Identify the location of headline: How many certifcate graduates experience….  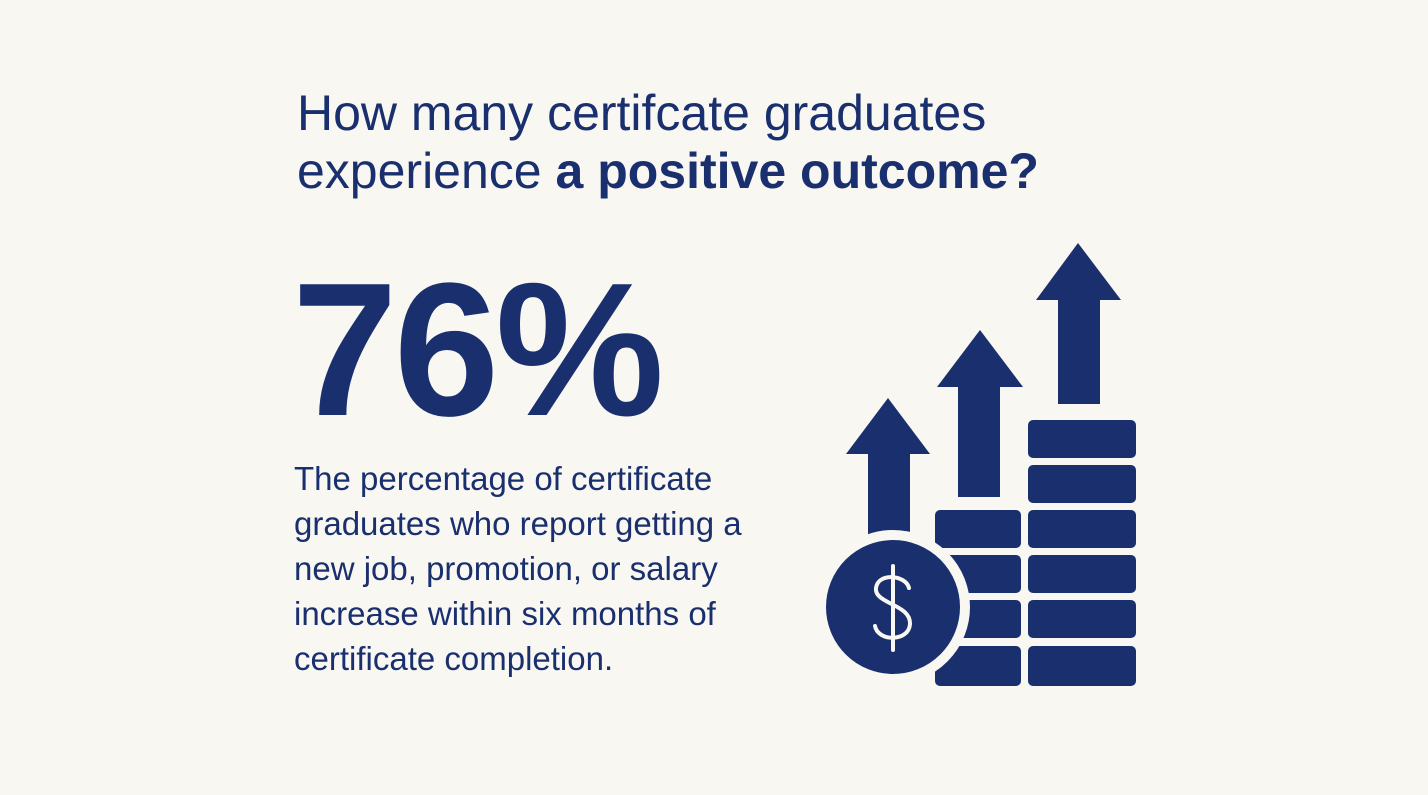
(668, 142).